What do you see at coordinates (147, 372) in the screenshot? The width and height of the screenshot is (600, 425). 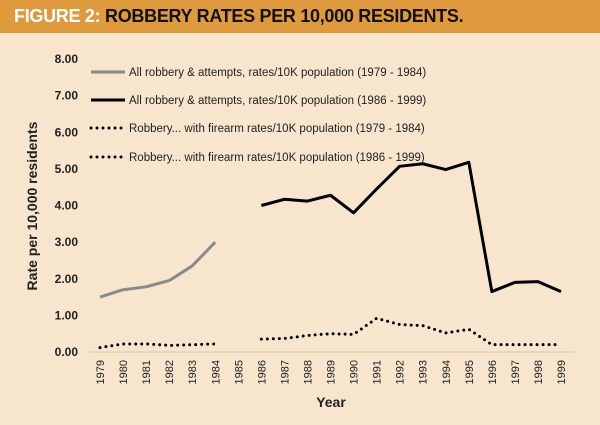 I see `x-tick-label: 1981` at bounding box center [147, 372].